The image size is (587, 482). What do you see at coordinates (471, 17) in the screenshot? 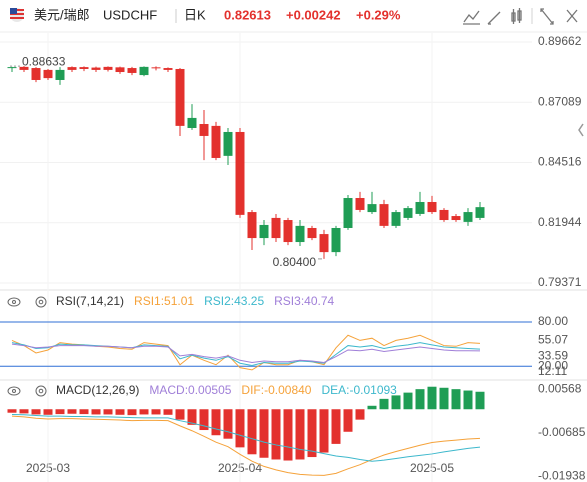
I see `indicator-button` at bounding box center [471, 17].